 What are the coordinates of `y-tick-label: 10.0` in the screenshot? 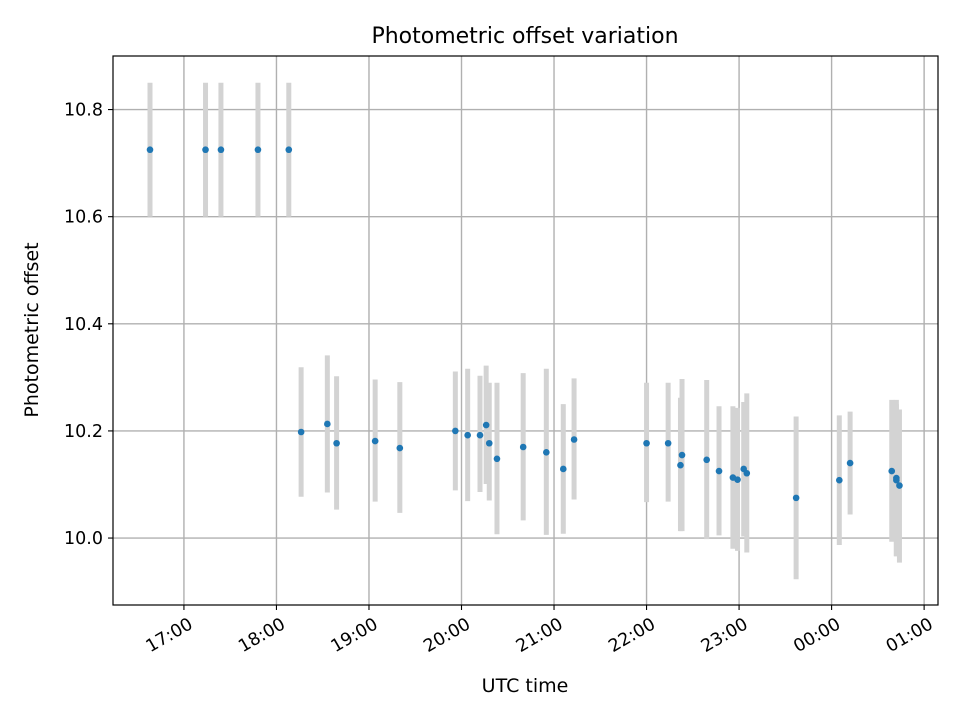 It's located at (83, 539).